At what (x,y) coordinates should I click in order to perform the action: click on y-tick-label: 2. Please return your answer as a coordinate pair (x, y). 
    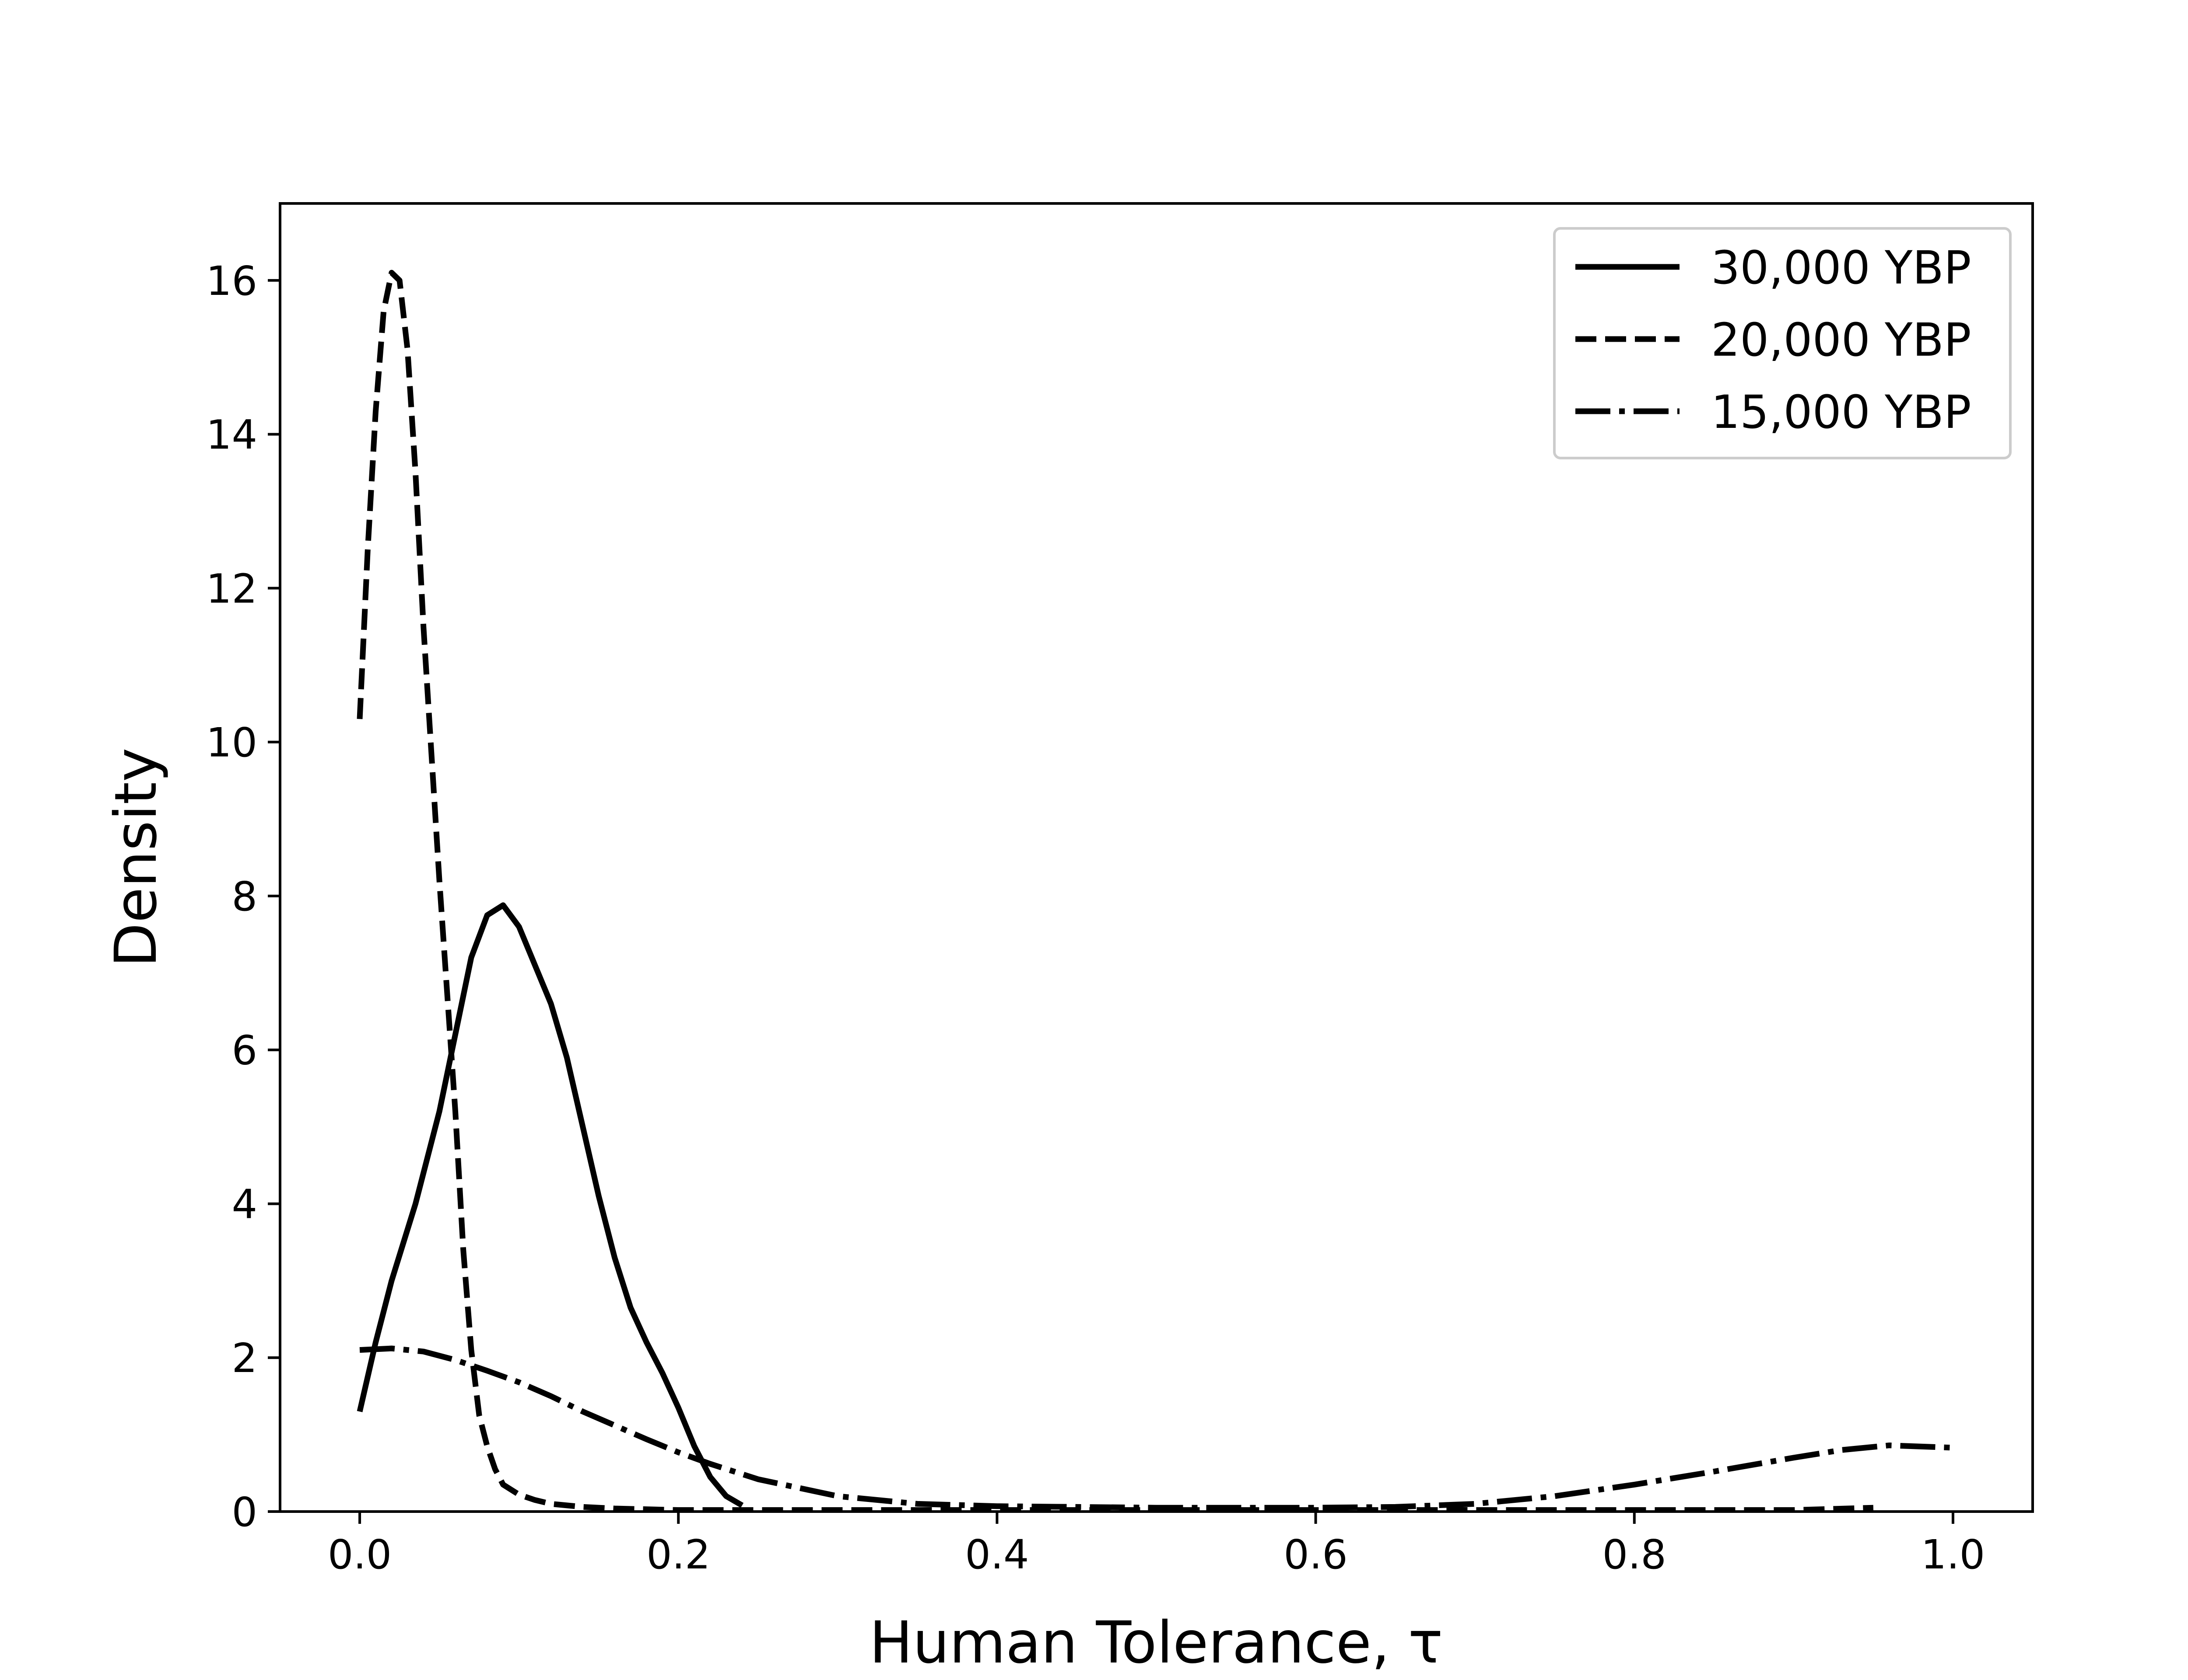
    Looking at the image, I should click on (244, 1358).